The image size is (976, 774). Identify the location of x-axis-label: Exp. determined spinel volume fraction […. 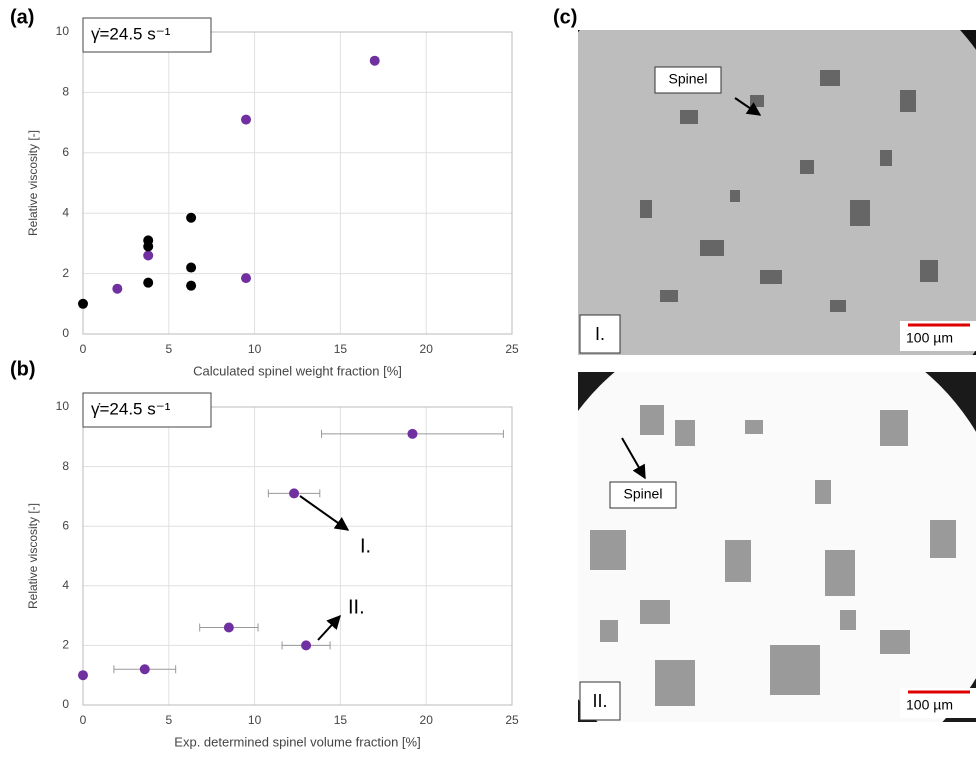
(297, 741).